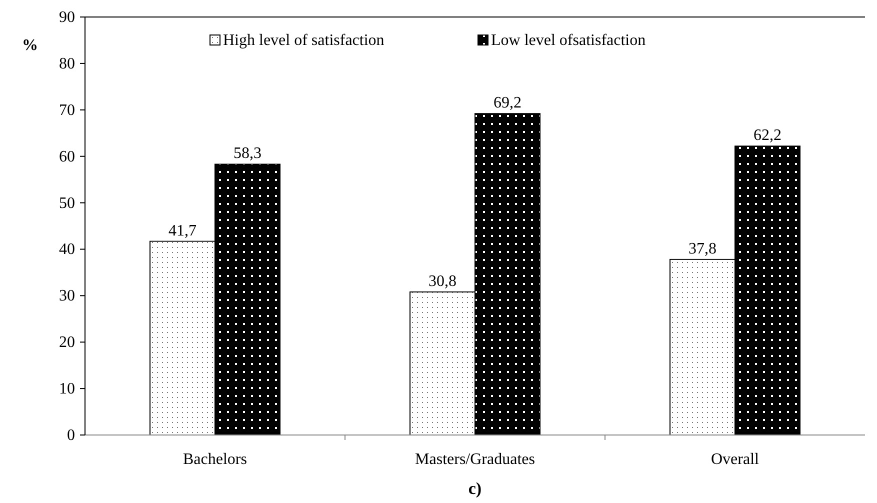 The width and height of the screenshot is (877, 503). Describe the element at coordinates (735, 459) in the screenshot. I see `x-tick-label: Overall` at that location.